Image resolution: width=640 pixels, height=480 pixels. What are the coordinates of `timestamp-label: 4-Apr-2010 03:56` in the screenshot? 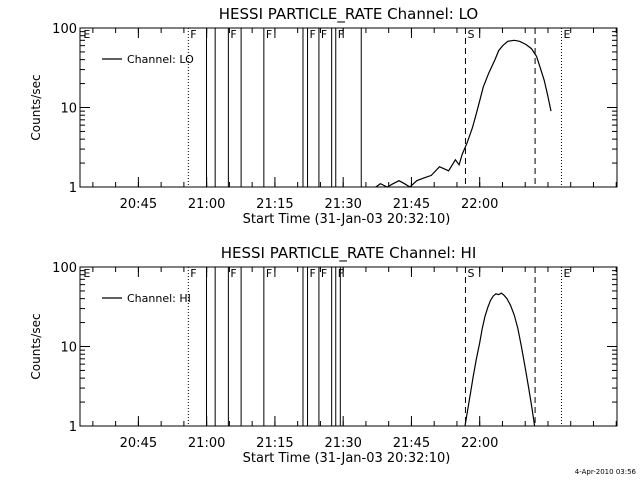 It's located at (605, 472).